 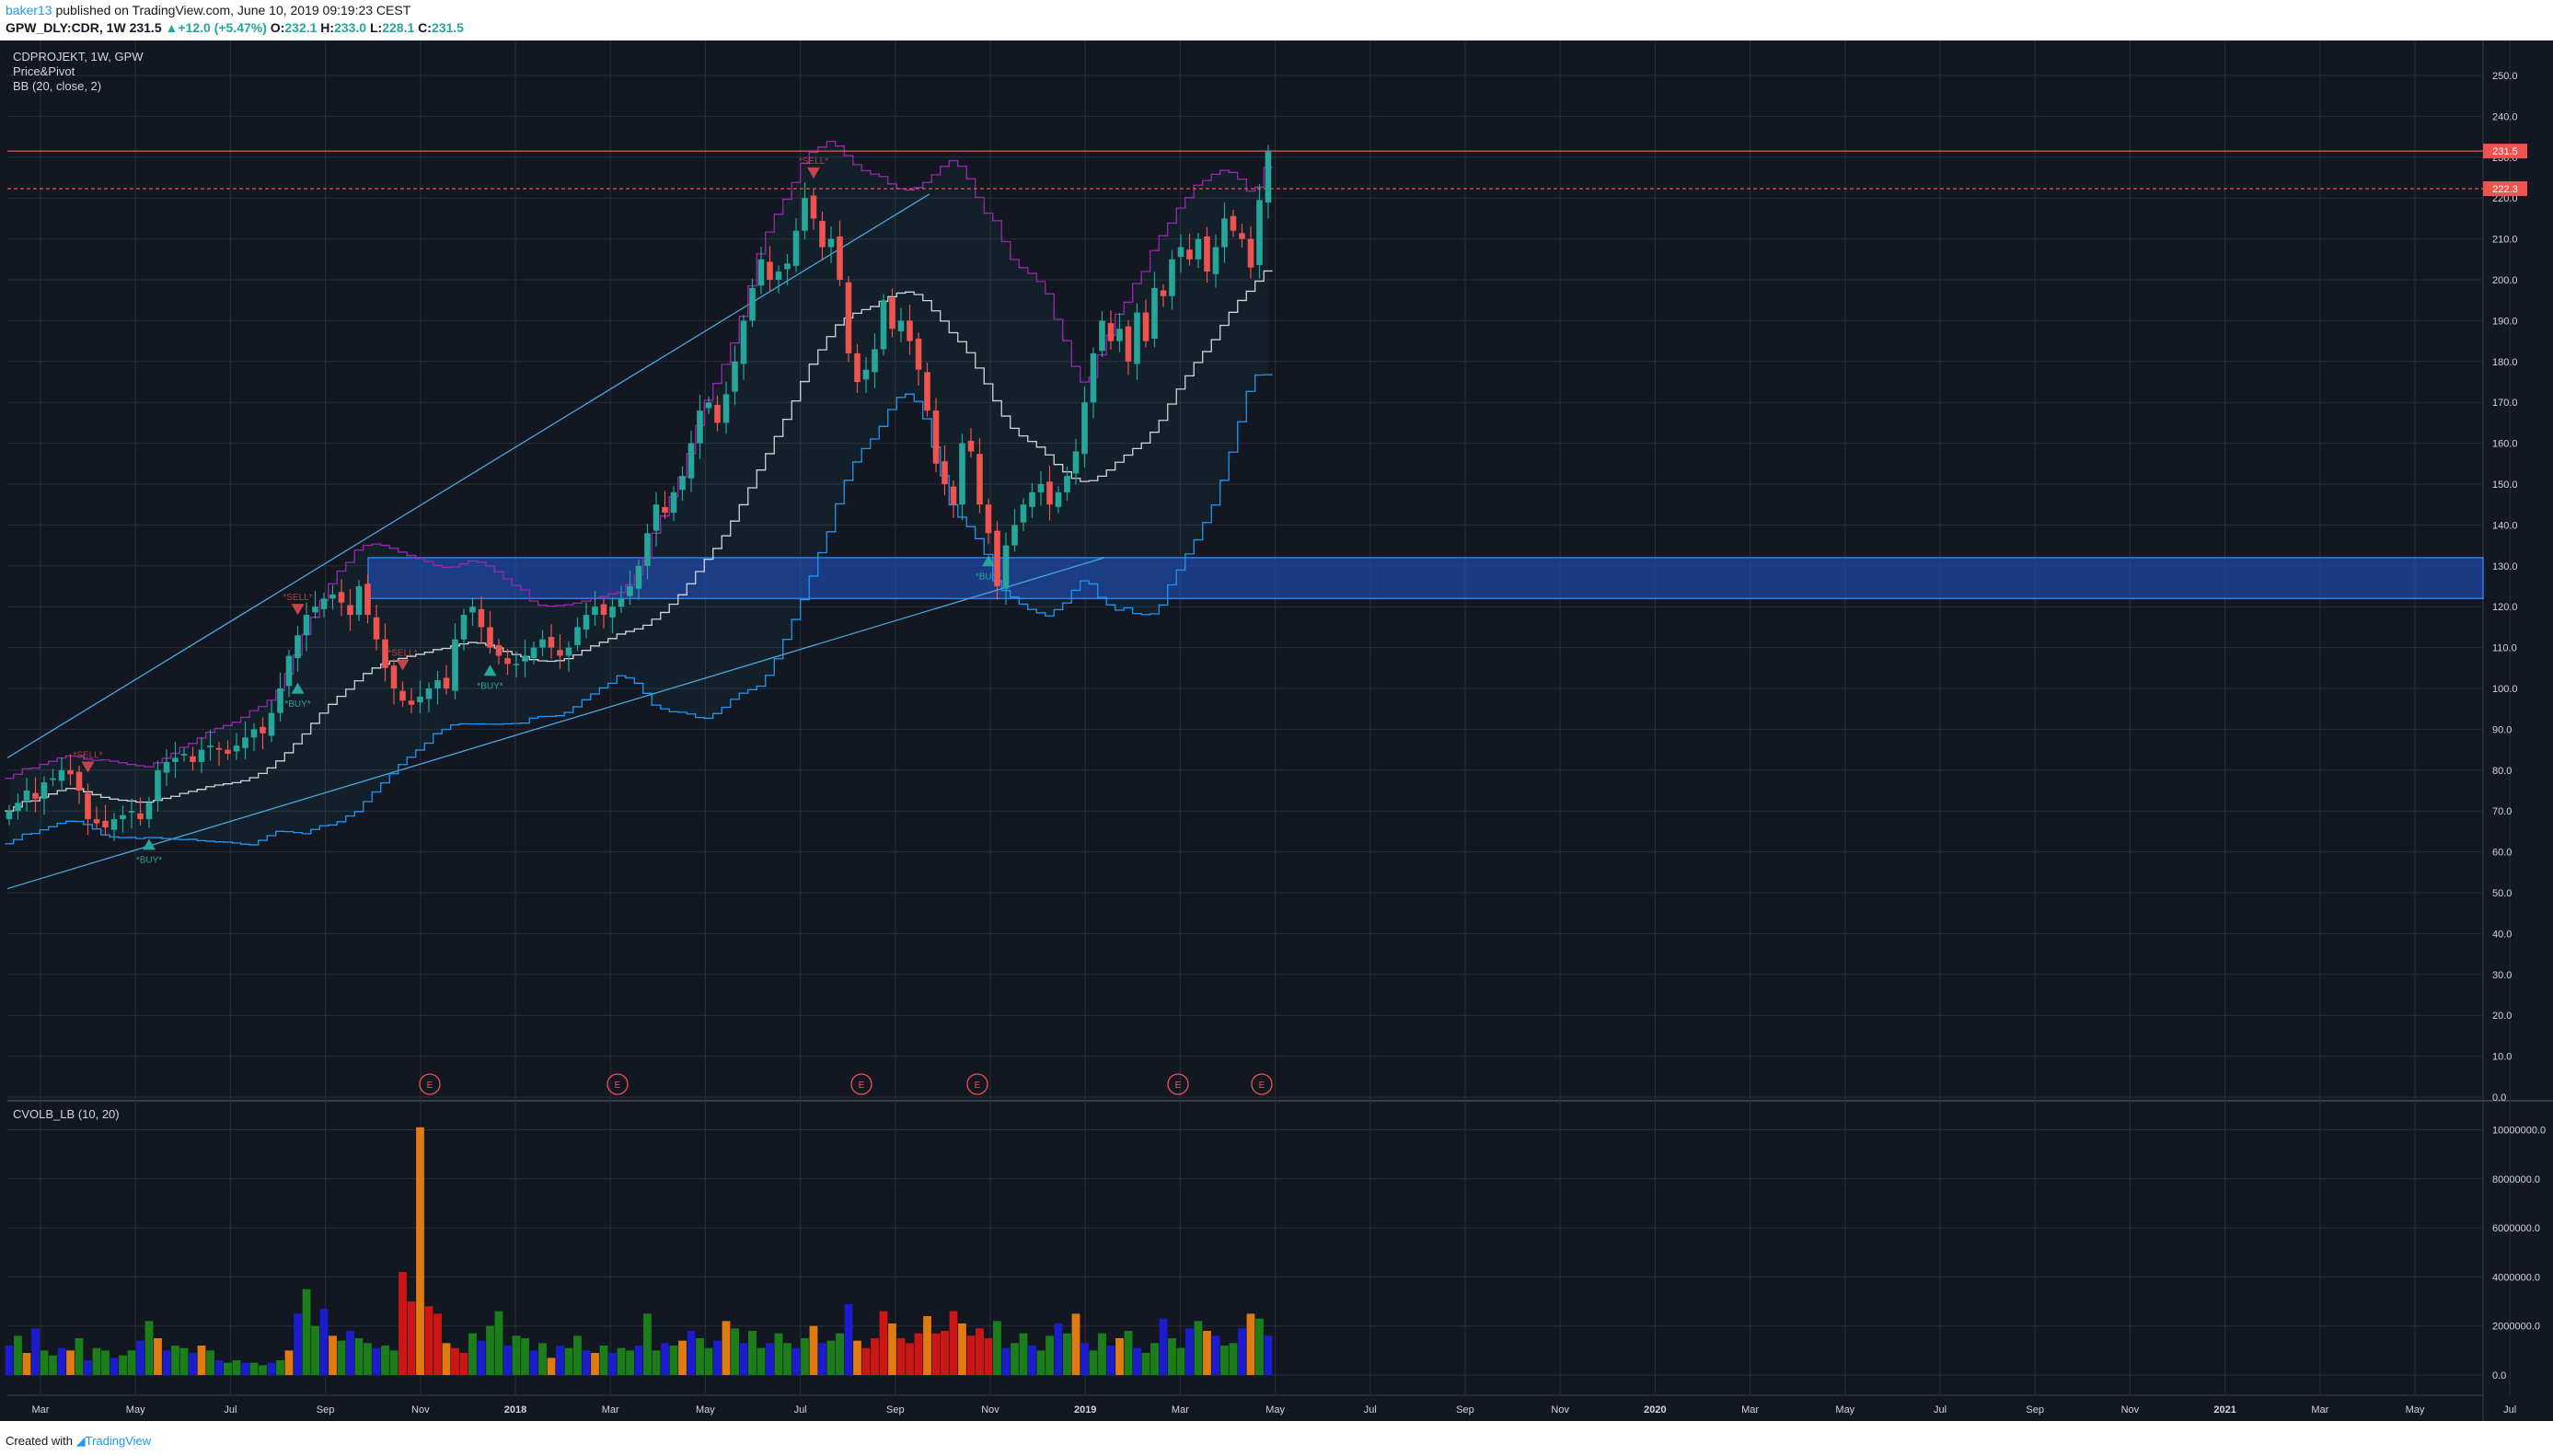 I want to click on support-zone, so click(x=1426, y=578).